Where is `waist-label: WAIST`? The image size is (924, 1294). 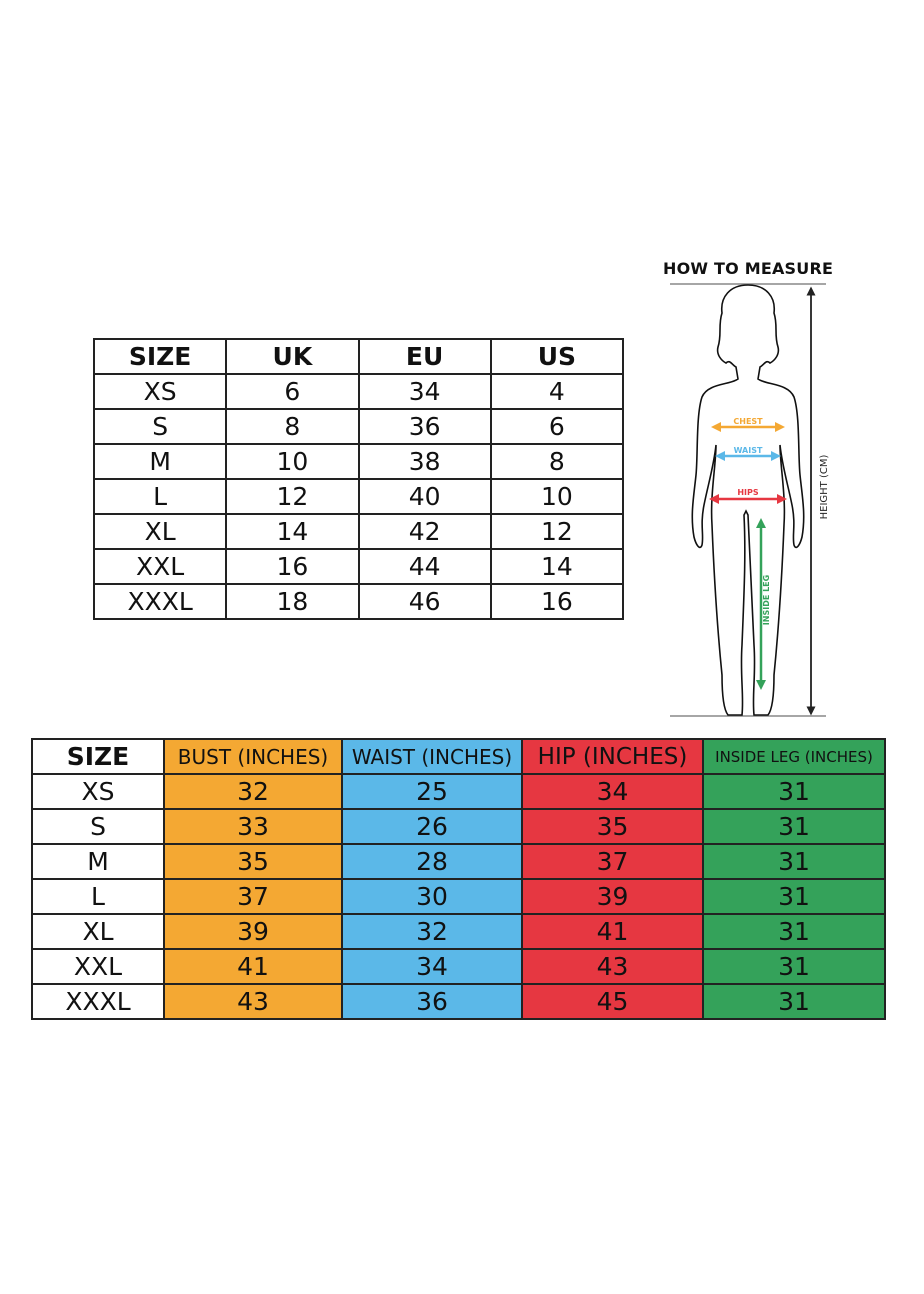
waist-label: WAIST is located at coordinates (748, 450).